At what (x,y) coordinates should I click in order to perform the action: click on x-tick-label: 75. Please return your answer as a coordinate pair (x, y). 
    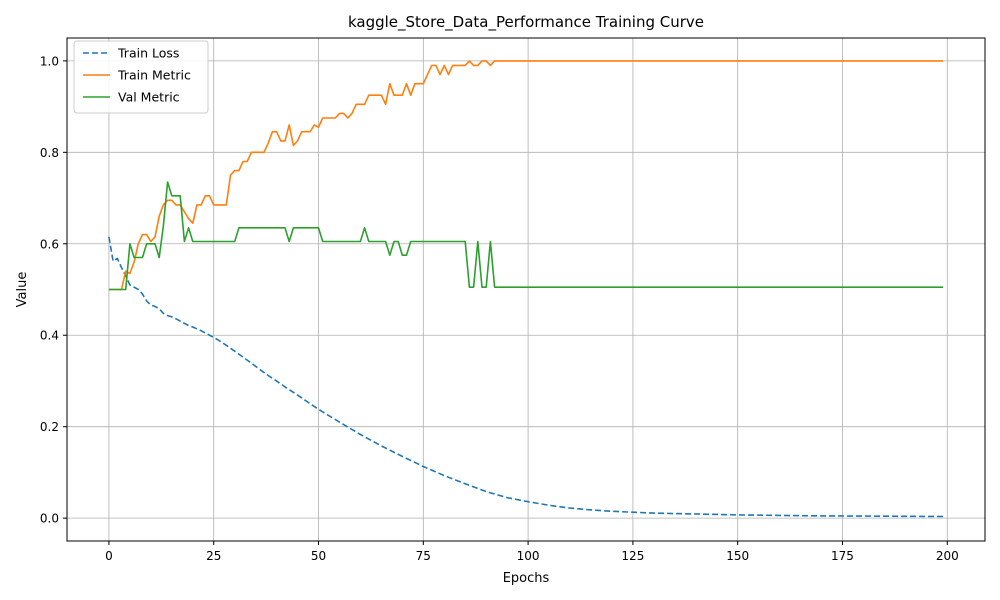
    Looking at the image, I should click on (423, 556).